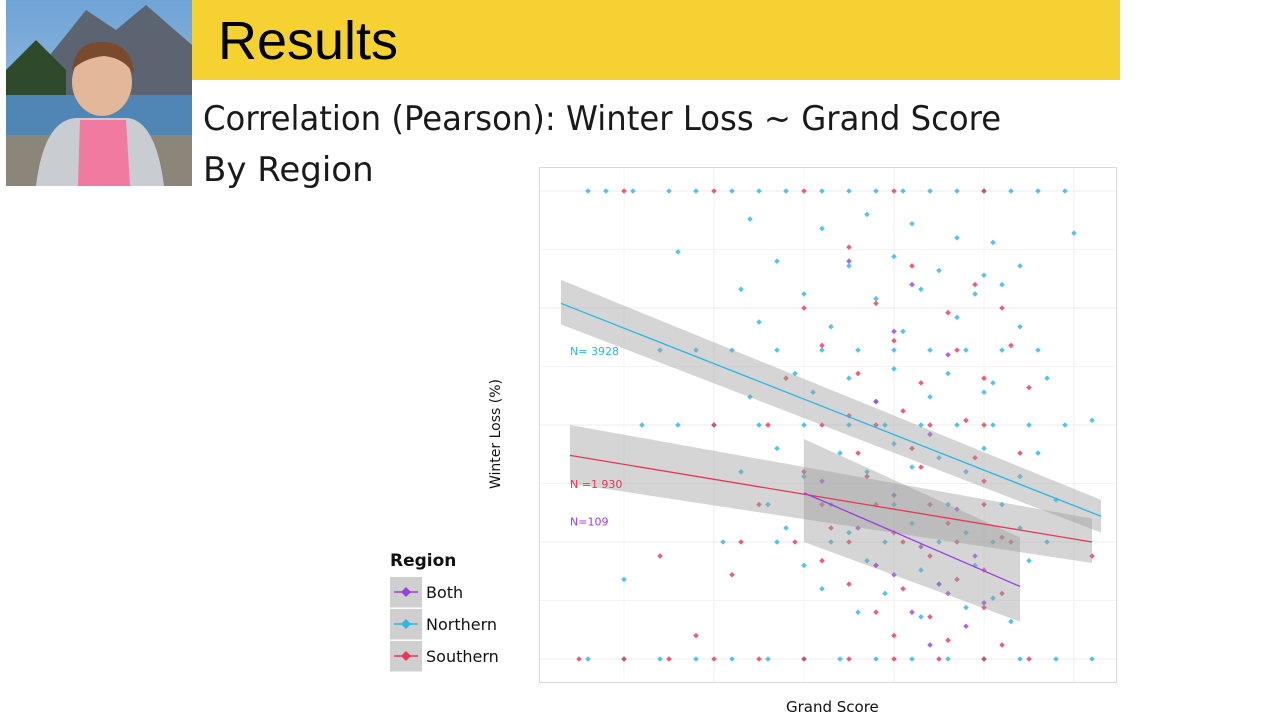 The height and width of the screenshot is (720, 1280). Describe the element at coordinates (445, 592) in the screenshot. I see `legend-label-both: Both` at that location.